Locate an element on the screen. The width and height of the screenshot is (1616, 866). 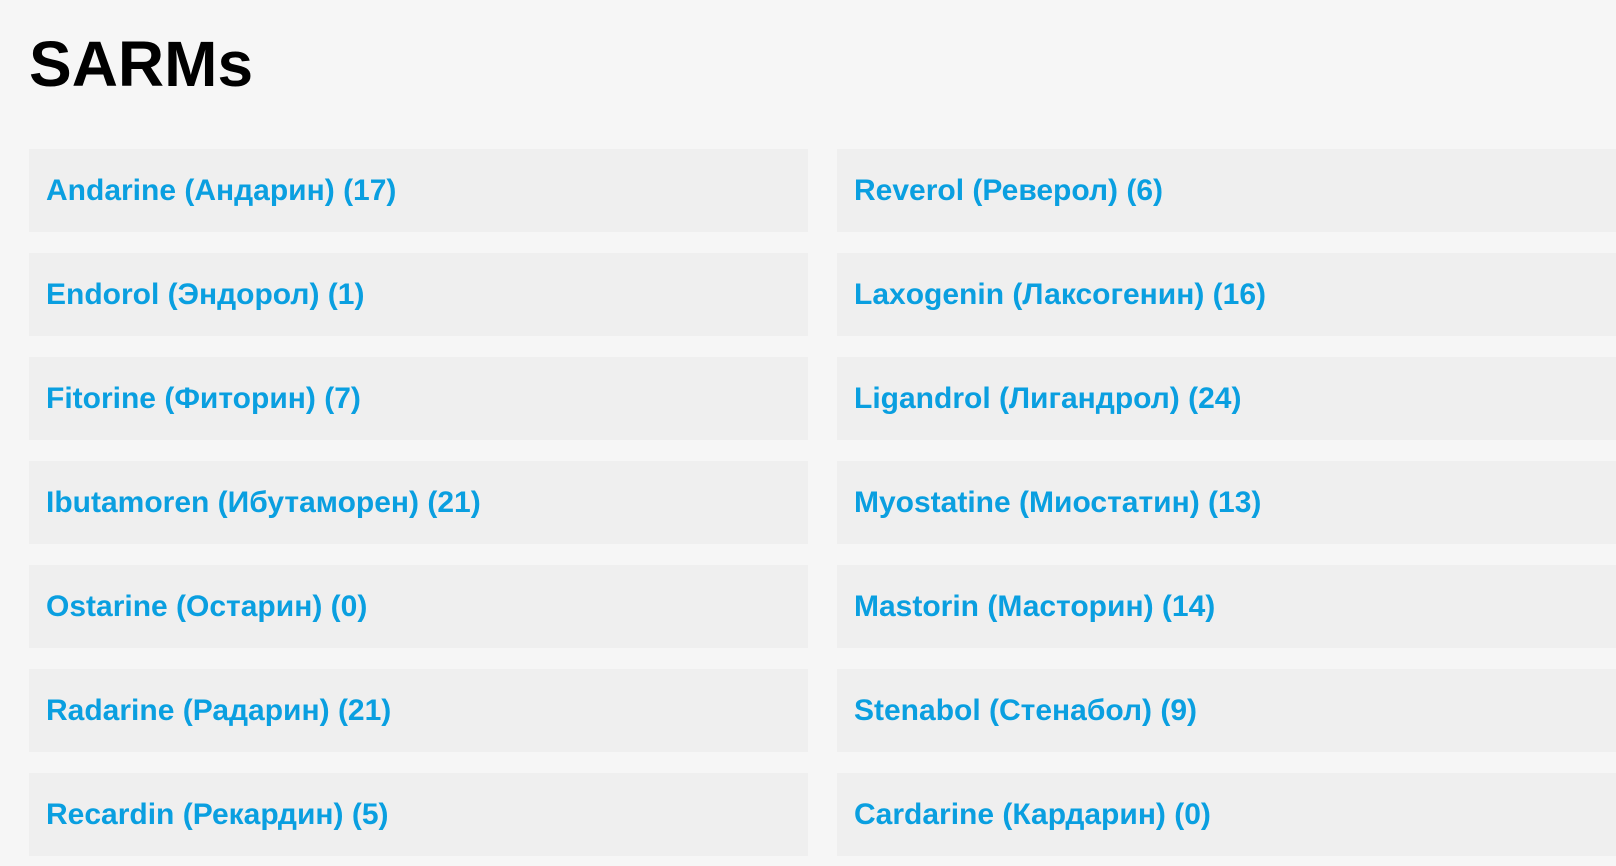
category-link: Laxogenin (Лаксогенин) (16) is located at coordinates (1226, 294).